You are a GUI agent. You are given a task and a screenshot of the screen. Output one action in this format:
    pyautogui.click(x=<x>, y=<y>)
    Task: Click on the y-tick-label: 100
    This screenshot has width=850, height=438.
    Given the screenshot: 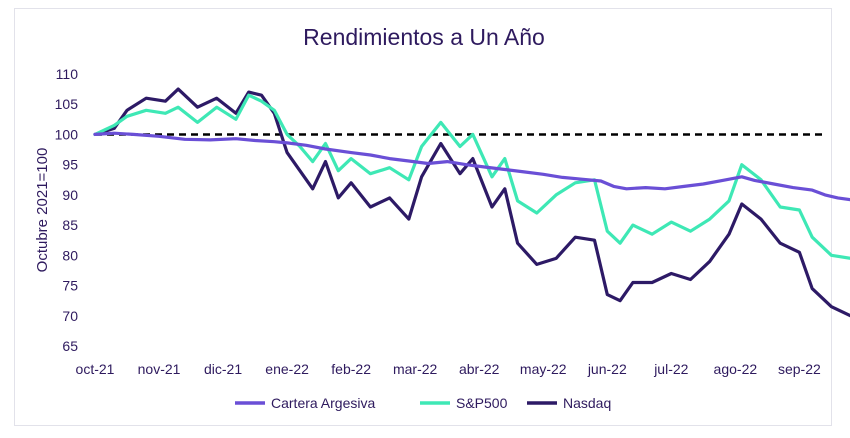 What is the action you would take?
    pyautogui.click(x=67, y=134)
    